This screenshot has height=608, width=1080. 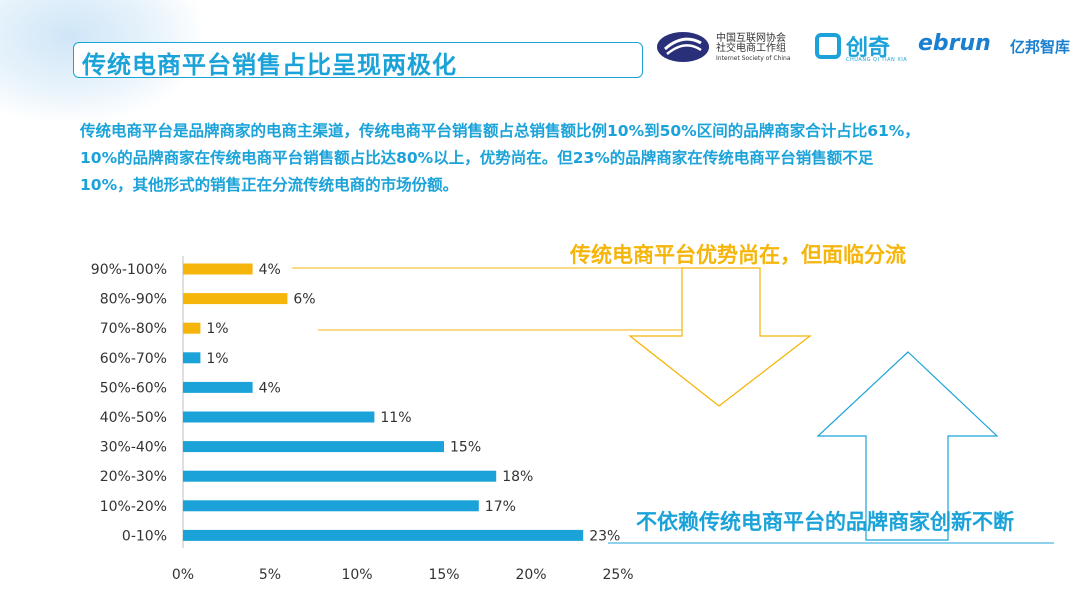 What do you see at coordinates (530, 575) in the screenshot?
I see `x-tick-label: 20%` at bounding box center [530, 575].